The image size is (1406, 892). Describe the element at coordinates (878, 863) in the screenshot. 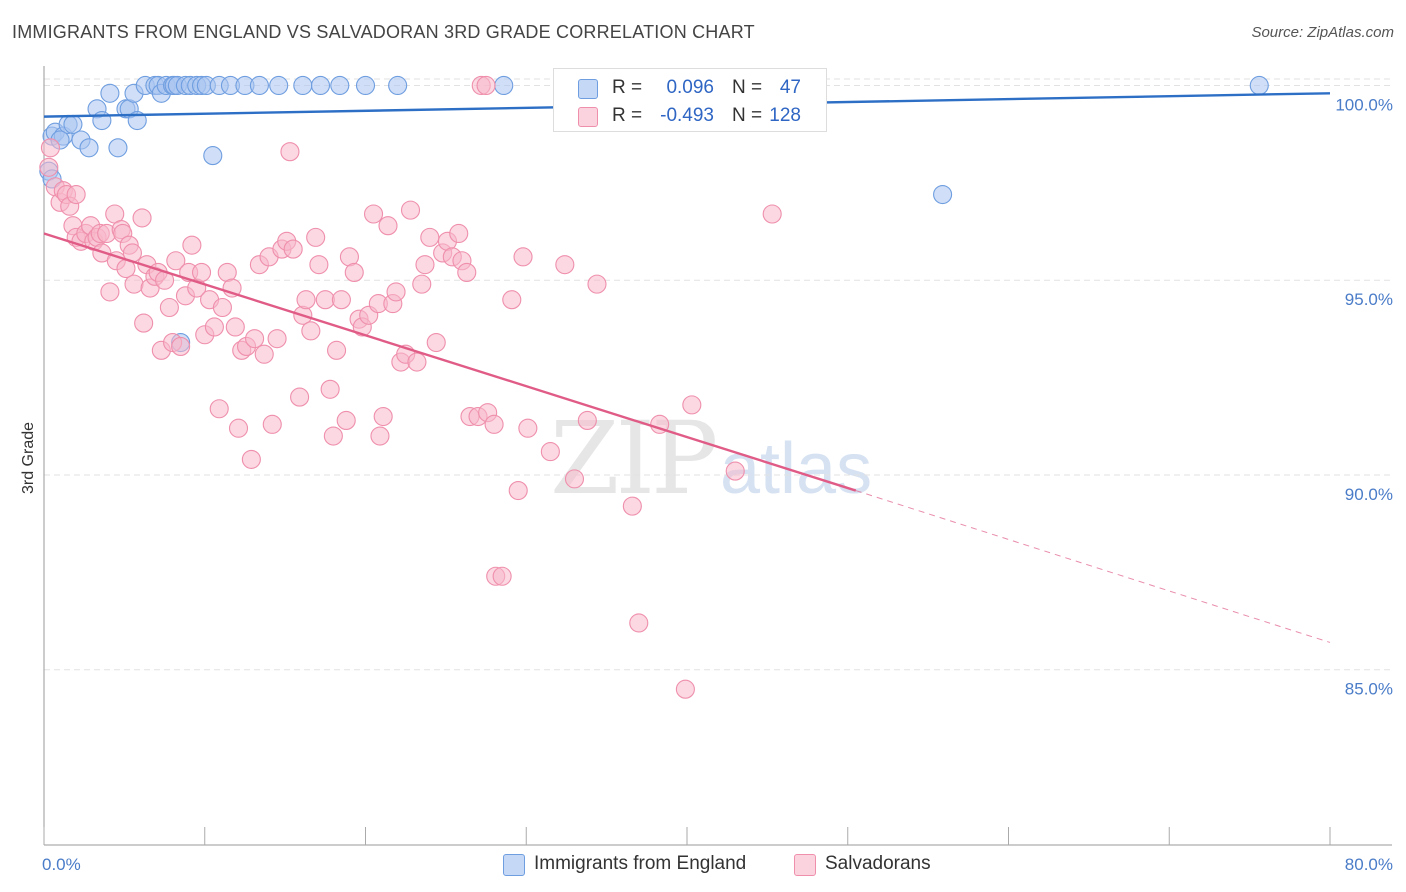

I see `legend-label-salvadorans: Salvadorans` at that location.